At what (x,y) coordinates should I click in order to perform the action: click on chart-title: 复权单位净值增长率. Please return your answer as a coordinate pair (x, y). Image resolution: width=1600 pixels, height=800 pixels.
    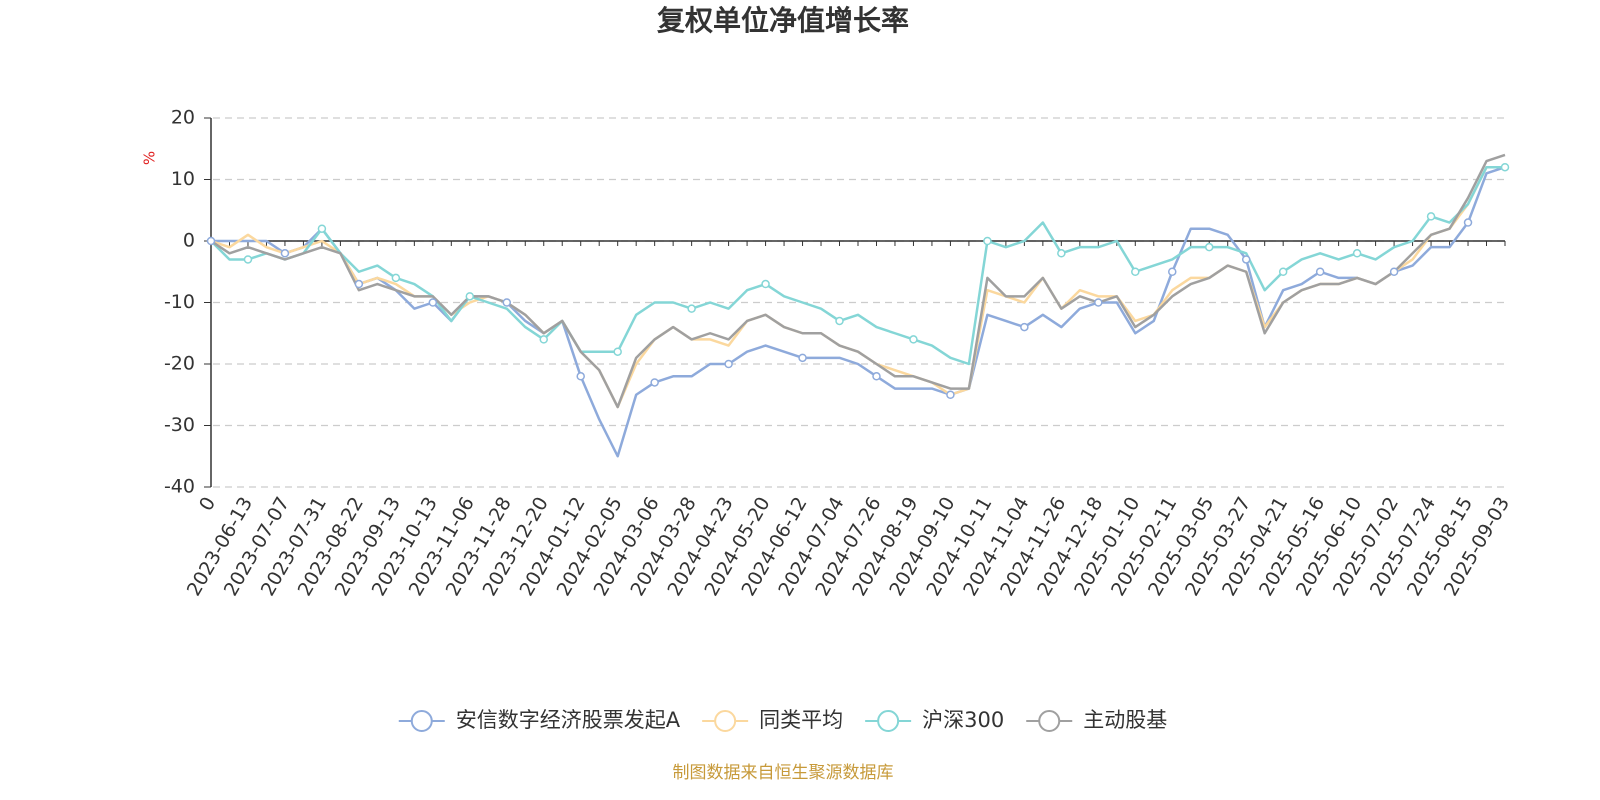
    Looking at the image, I should click on (783, 20).